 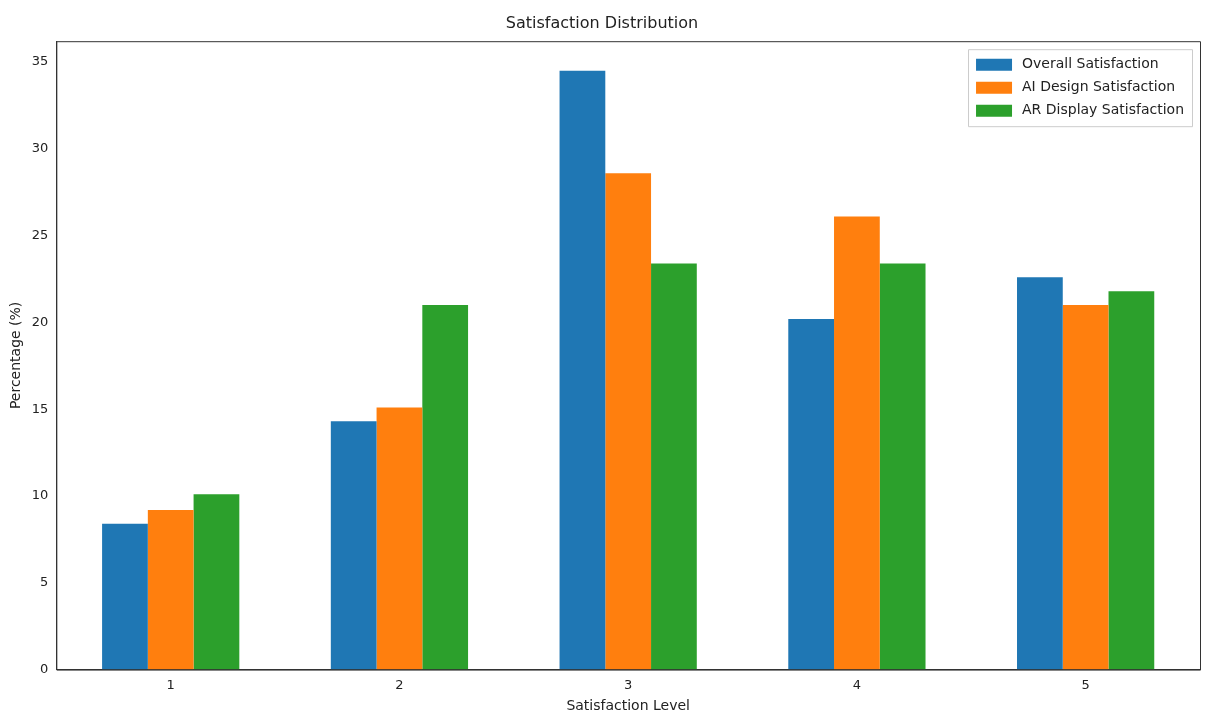 I want to click on y-tick-label: 15, so click(x=40, y=408).